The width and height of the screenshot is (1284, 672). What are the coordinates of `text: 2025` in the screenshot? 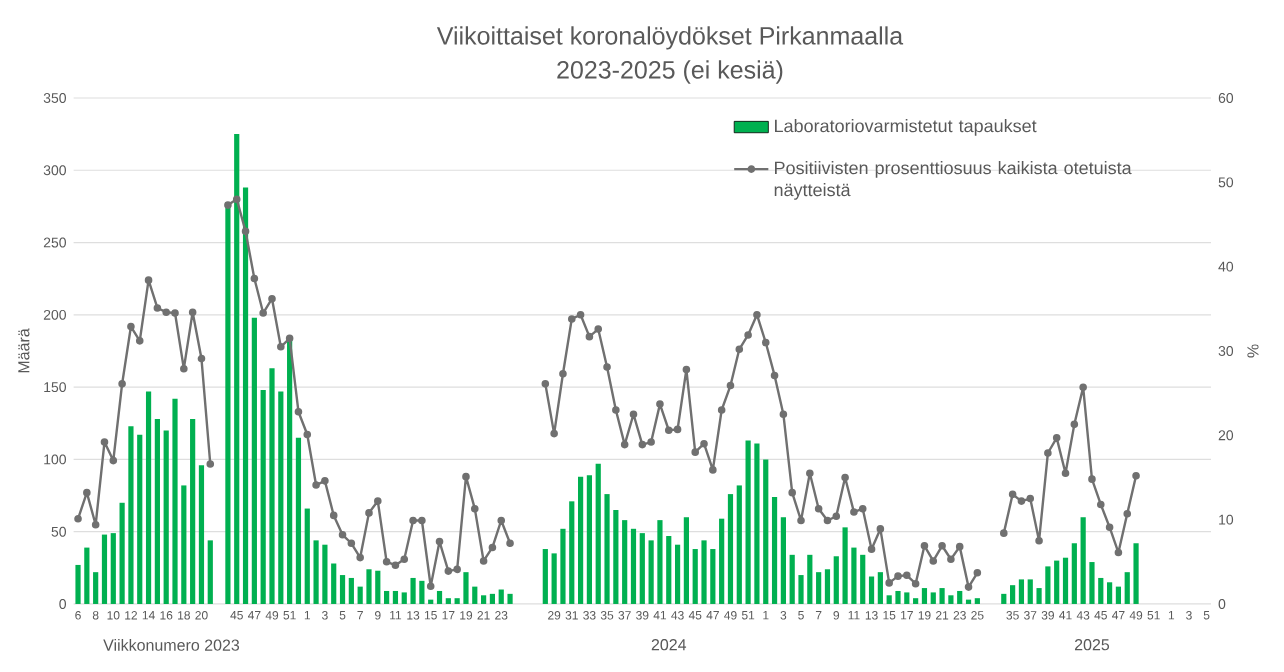 It's located at (1092, 645).